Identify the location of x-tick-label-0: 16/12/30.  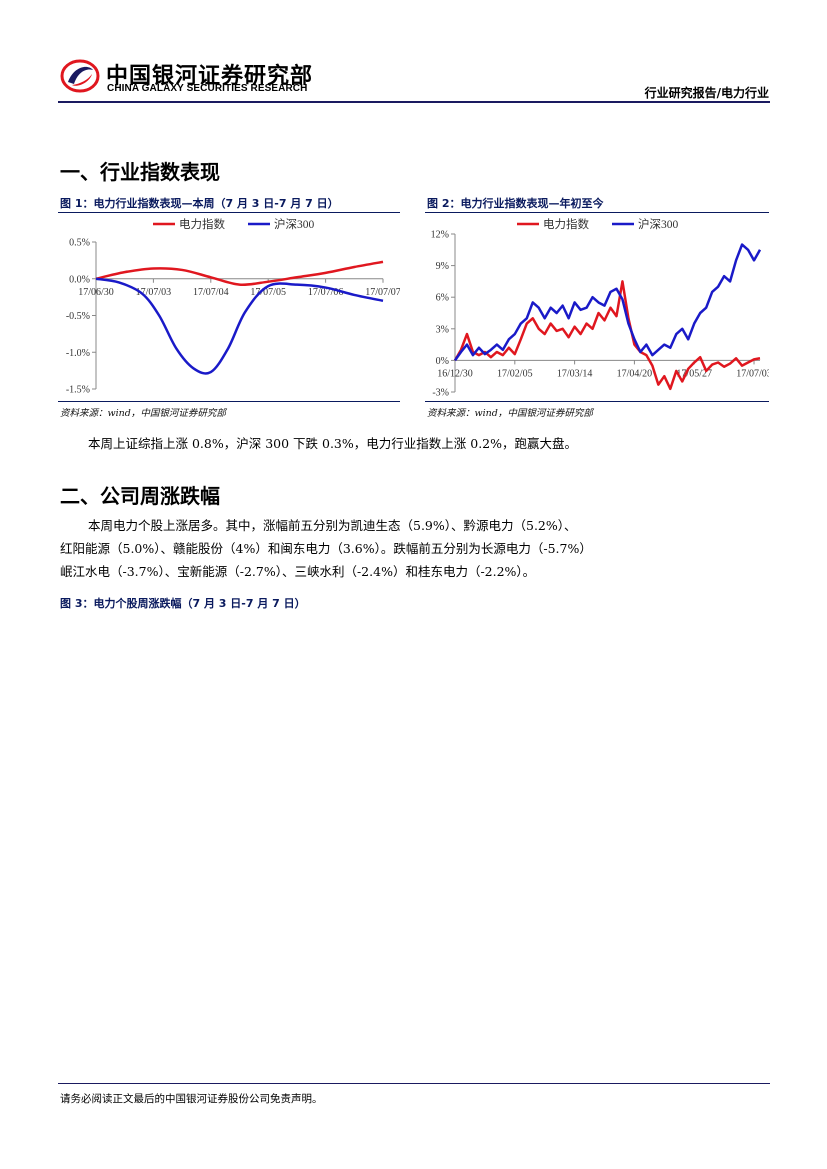
(455, 373).